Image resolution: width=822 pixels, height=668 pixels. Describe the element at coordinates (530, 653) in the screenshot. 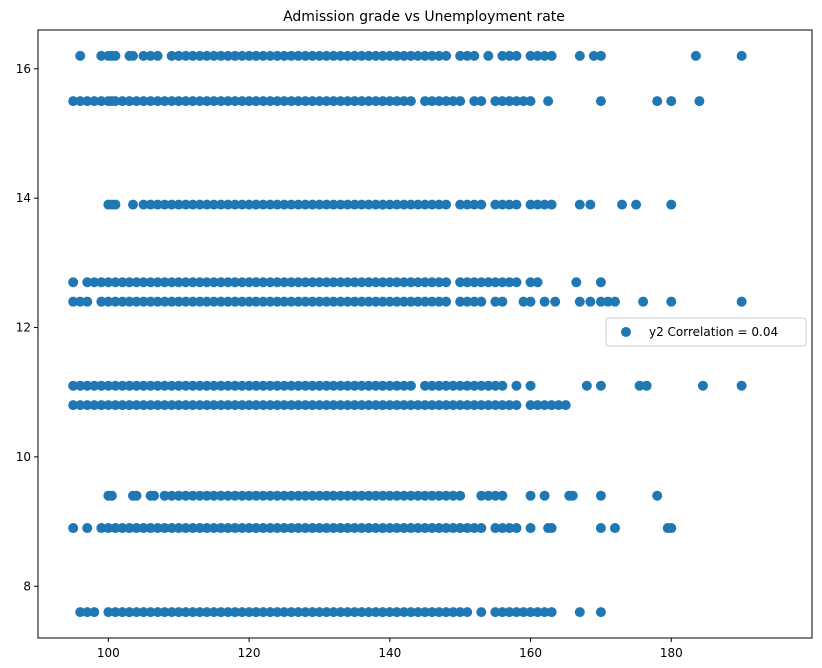

I see `x-tick-label: 160` at that location.